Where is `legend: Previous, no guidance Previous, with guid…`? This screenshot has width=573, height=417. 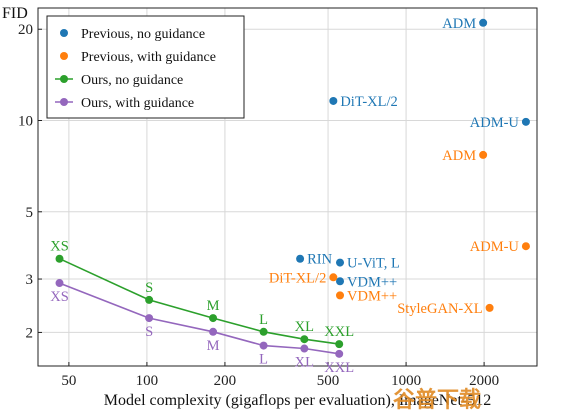 legend: Previous, no guidance Previous, with guid… is located at coordinates (145, 67).